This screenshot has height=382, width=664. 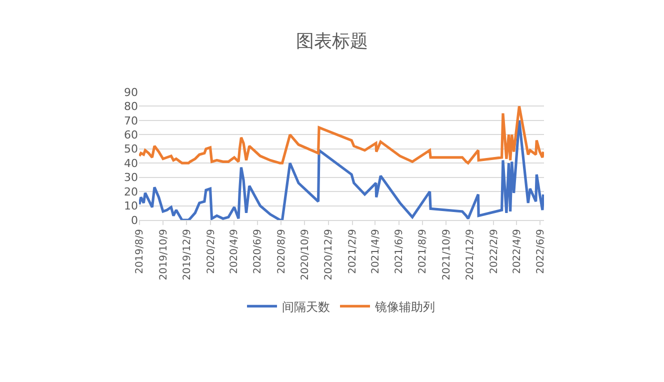 I want to click on y-tick-label: 90, so click(x=131, y=92).